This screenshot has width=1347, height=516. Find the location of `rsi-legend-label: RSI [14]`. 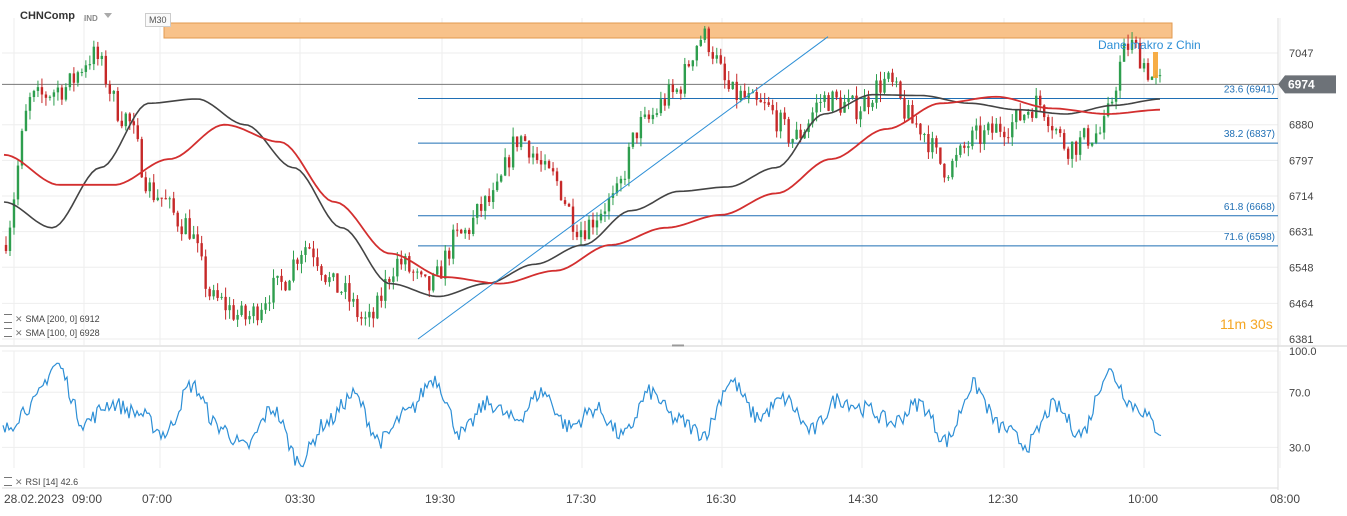

rsi-legend-label: RSI [14] is located at coordinates (42, 482).